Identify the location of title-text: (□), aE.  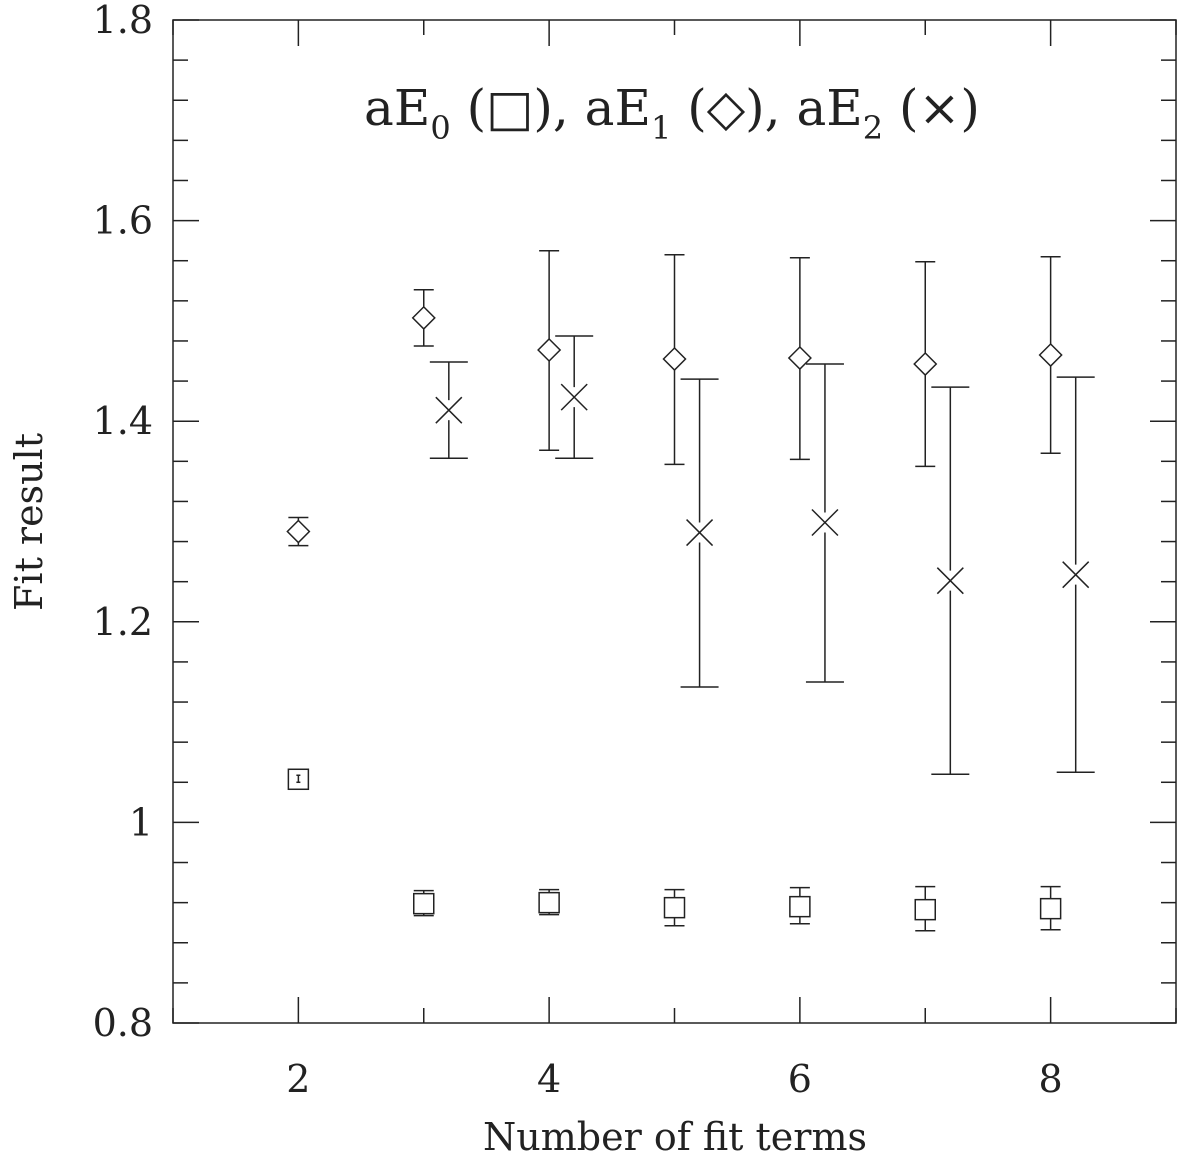
(551, 108).